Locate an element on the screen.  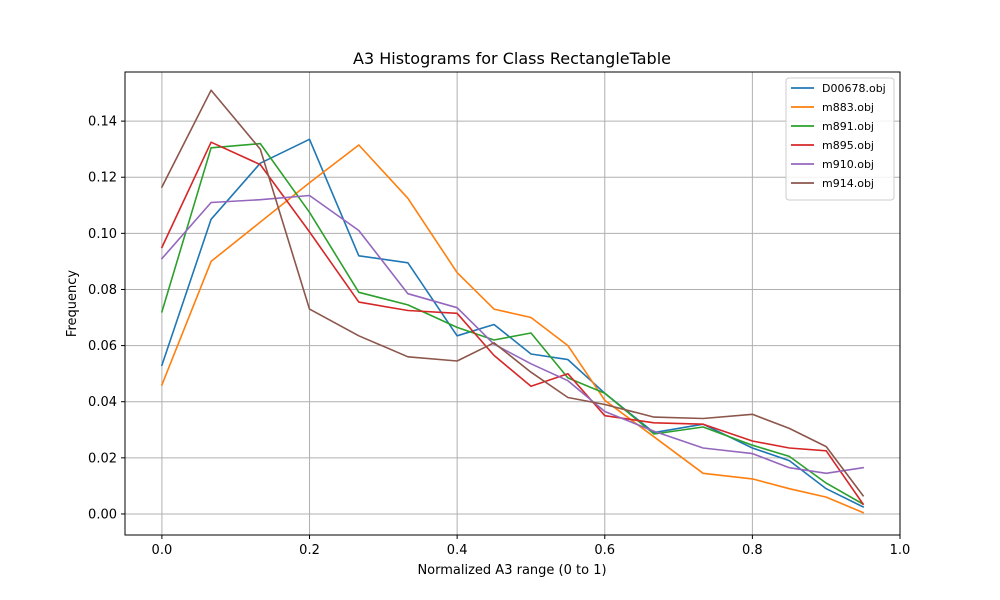
legend-item: m891.obj is located at coordinates (832, 126).